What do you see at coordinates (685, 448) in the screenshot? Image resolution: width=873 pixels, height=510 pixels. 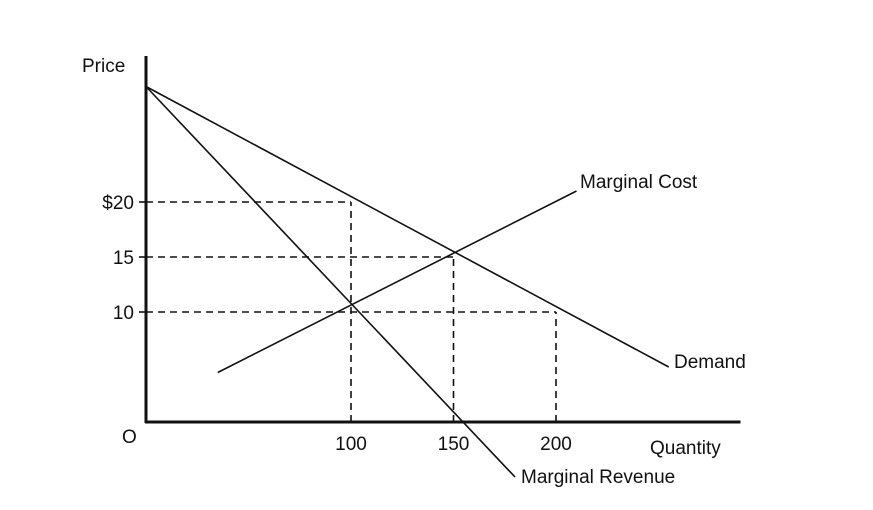 I see `x-axis-label: Quantity` at bounding box center [685, 448].